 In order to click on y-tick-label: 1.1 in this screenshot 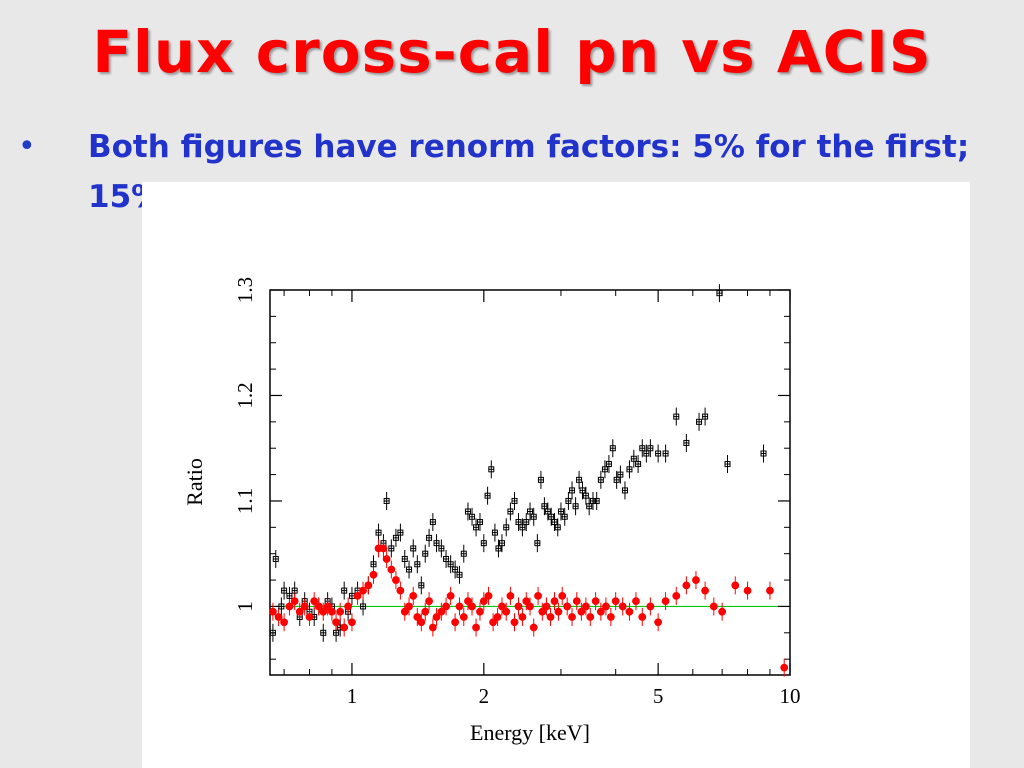, I will do `click(245, 501)`.